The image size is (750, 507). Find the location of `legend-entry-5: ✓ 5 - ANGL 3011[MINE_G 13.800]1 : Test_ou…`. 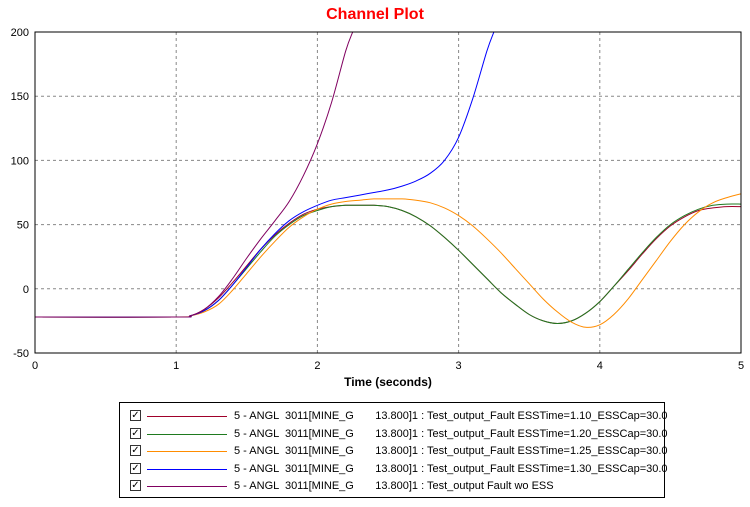

legend-entry-5: ✓ 5 - ANGL 3011[MINE_G 13.800]1 : Test_ou… is located at coordinates (392, 487).